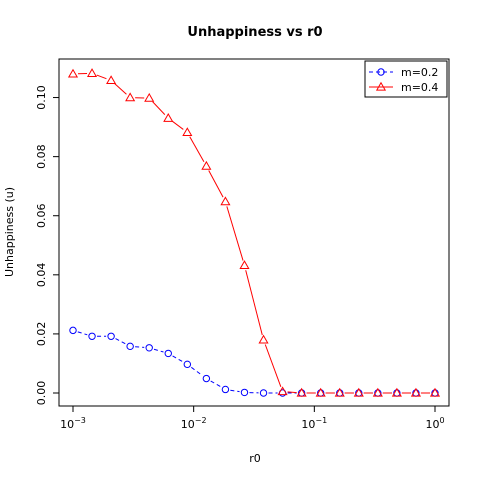 The width and height of the screenshot is (480, 480). I want to click on y-tick-label: 0.04, so click(41, 275).